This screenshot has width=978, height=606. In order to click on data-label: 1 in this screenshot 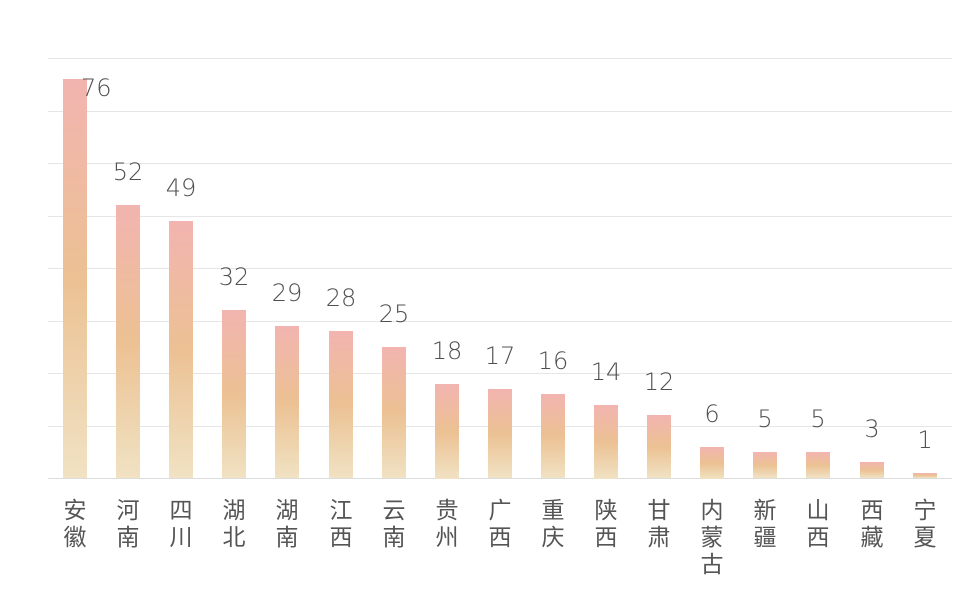, I will do `click(925, 440)`.